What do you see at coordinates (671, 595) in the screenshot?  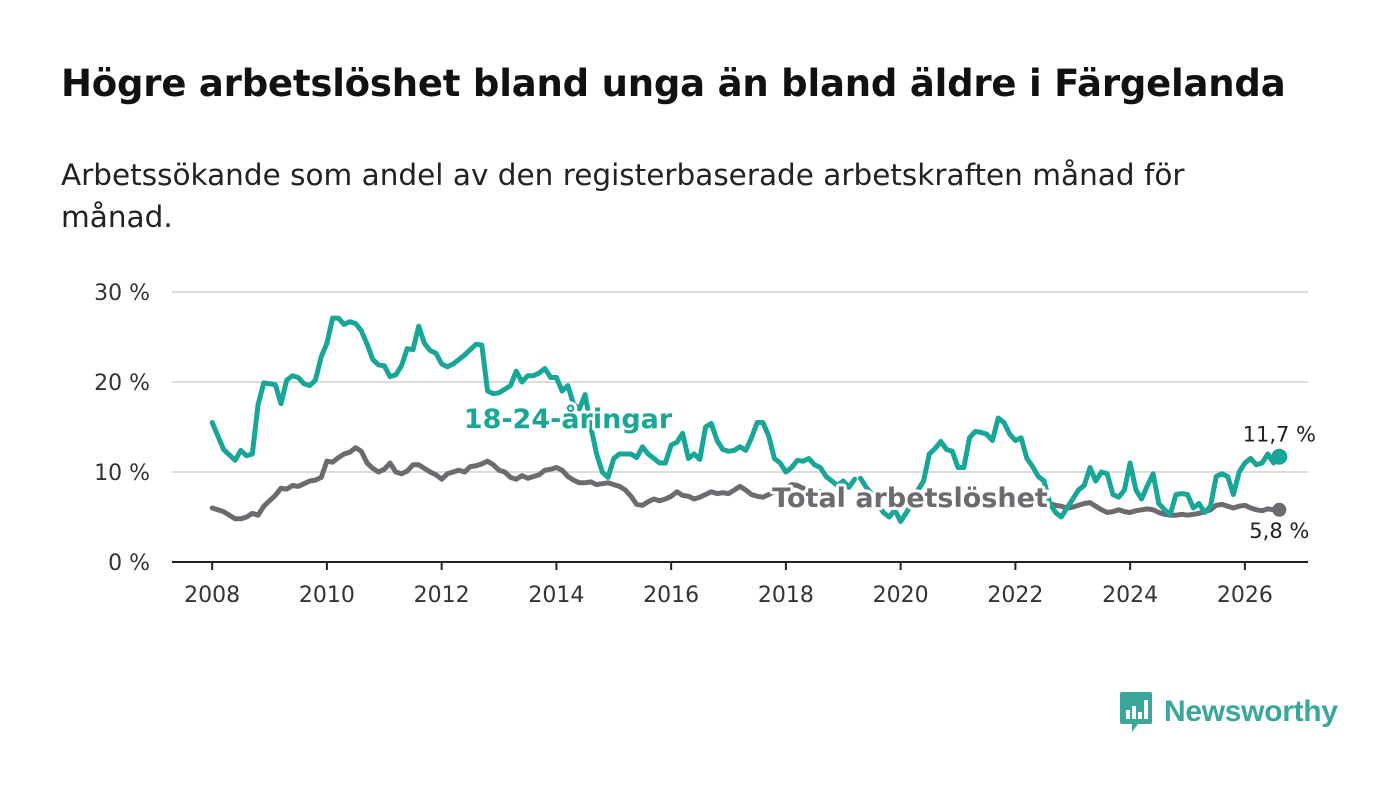 I see `x-tick-label: 2016` at bounding box center [671, 595].